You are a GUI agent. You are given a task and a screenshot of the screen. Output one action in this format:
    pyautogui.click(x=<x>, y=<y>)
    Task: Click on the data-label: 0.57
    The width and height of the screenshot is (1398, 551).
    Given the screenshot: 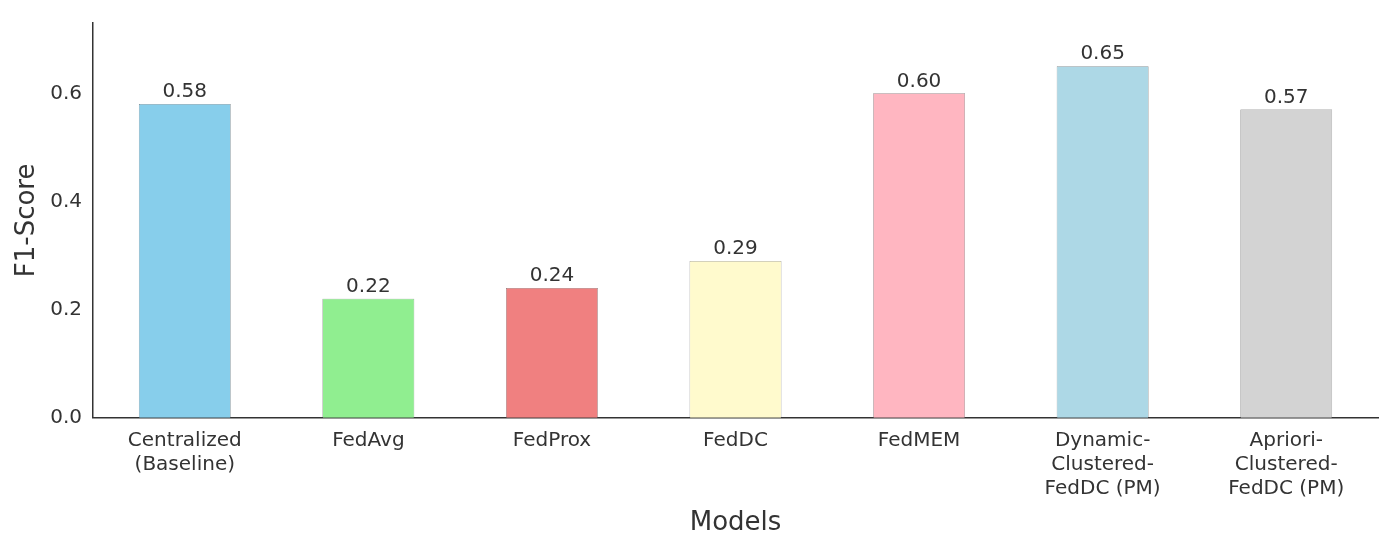 What is the action you would take?
    pyautogui.click(x=1286, y=95)
    